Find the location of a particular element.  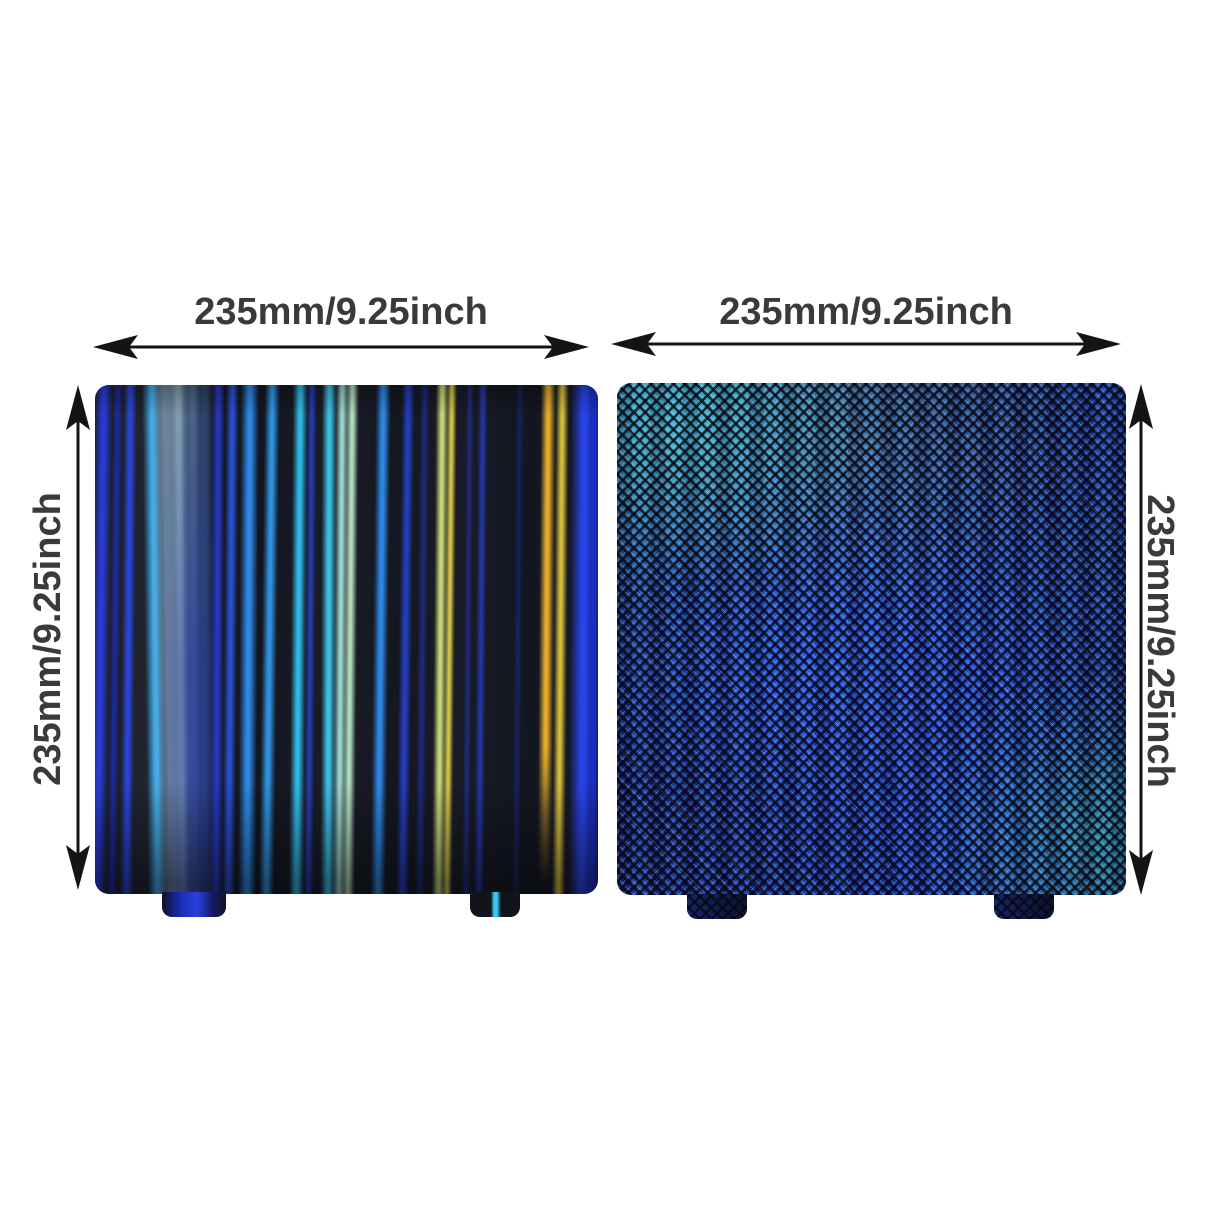

dimension-arrow-right-height is located at coordinates (1141, 639).